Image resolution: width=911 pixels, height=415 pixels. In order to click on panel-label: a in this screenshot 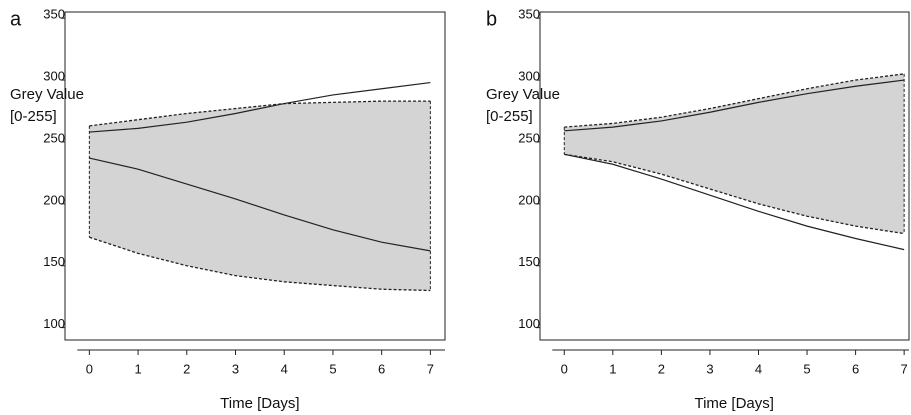, I will do `click(16, 19)`.